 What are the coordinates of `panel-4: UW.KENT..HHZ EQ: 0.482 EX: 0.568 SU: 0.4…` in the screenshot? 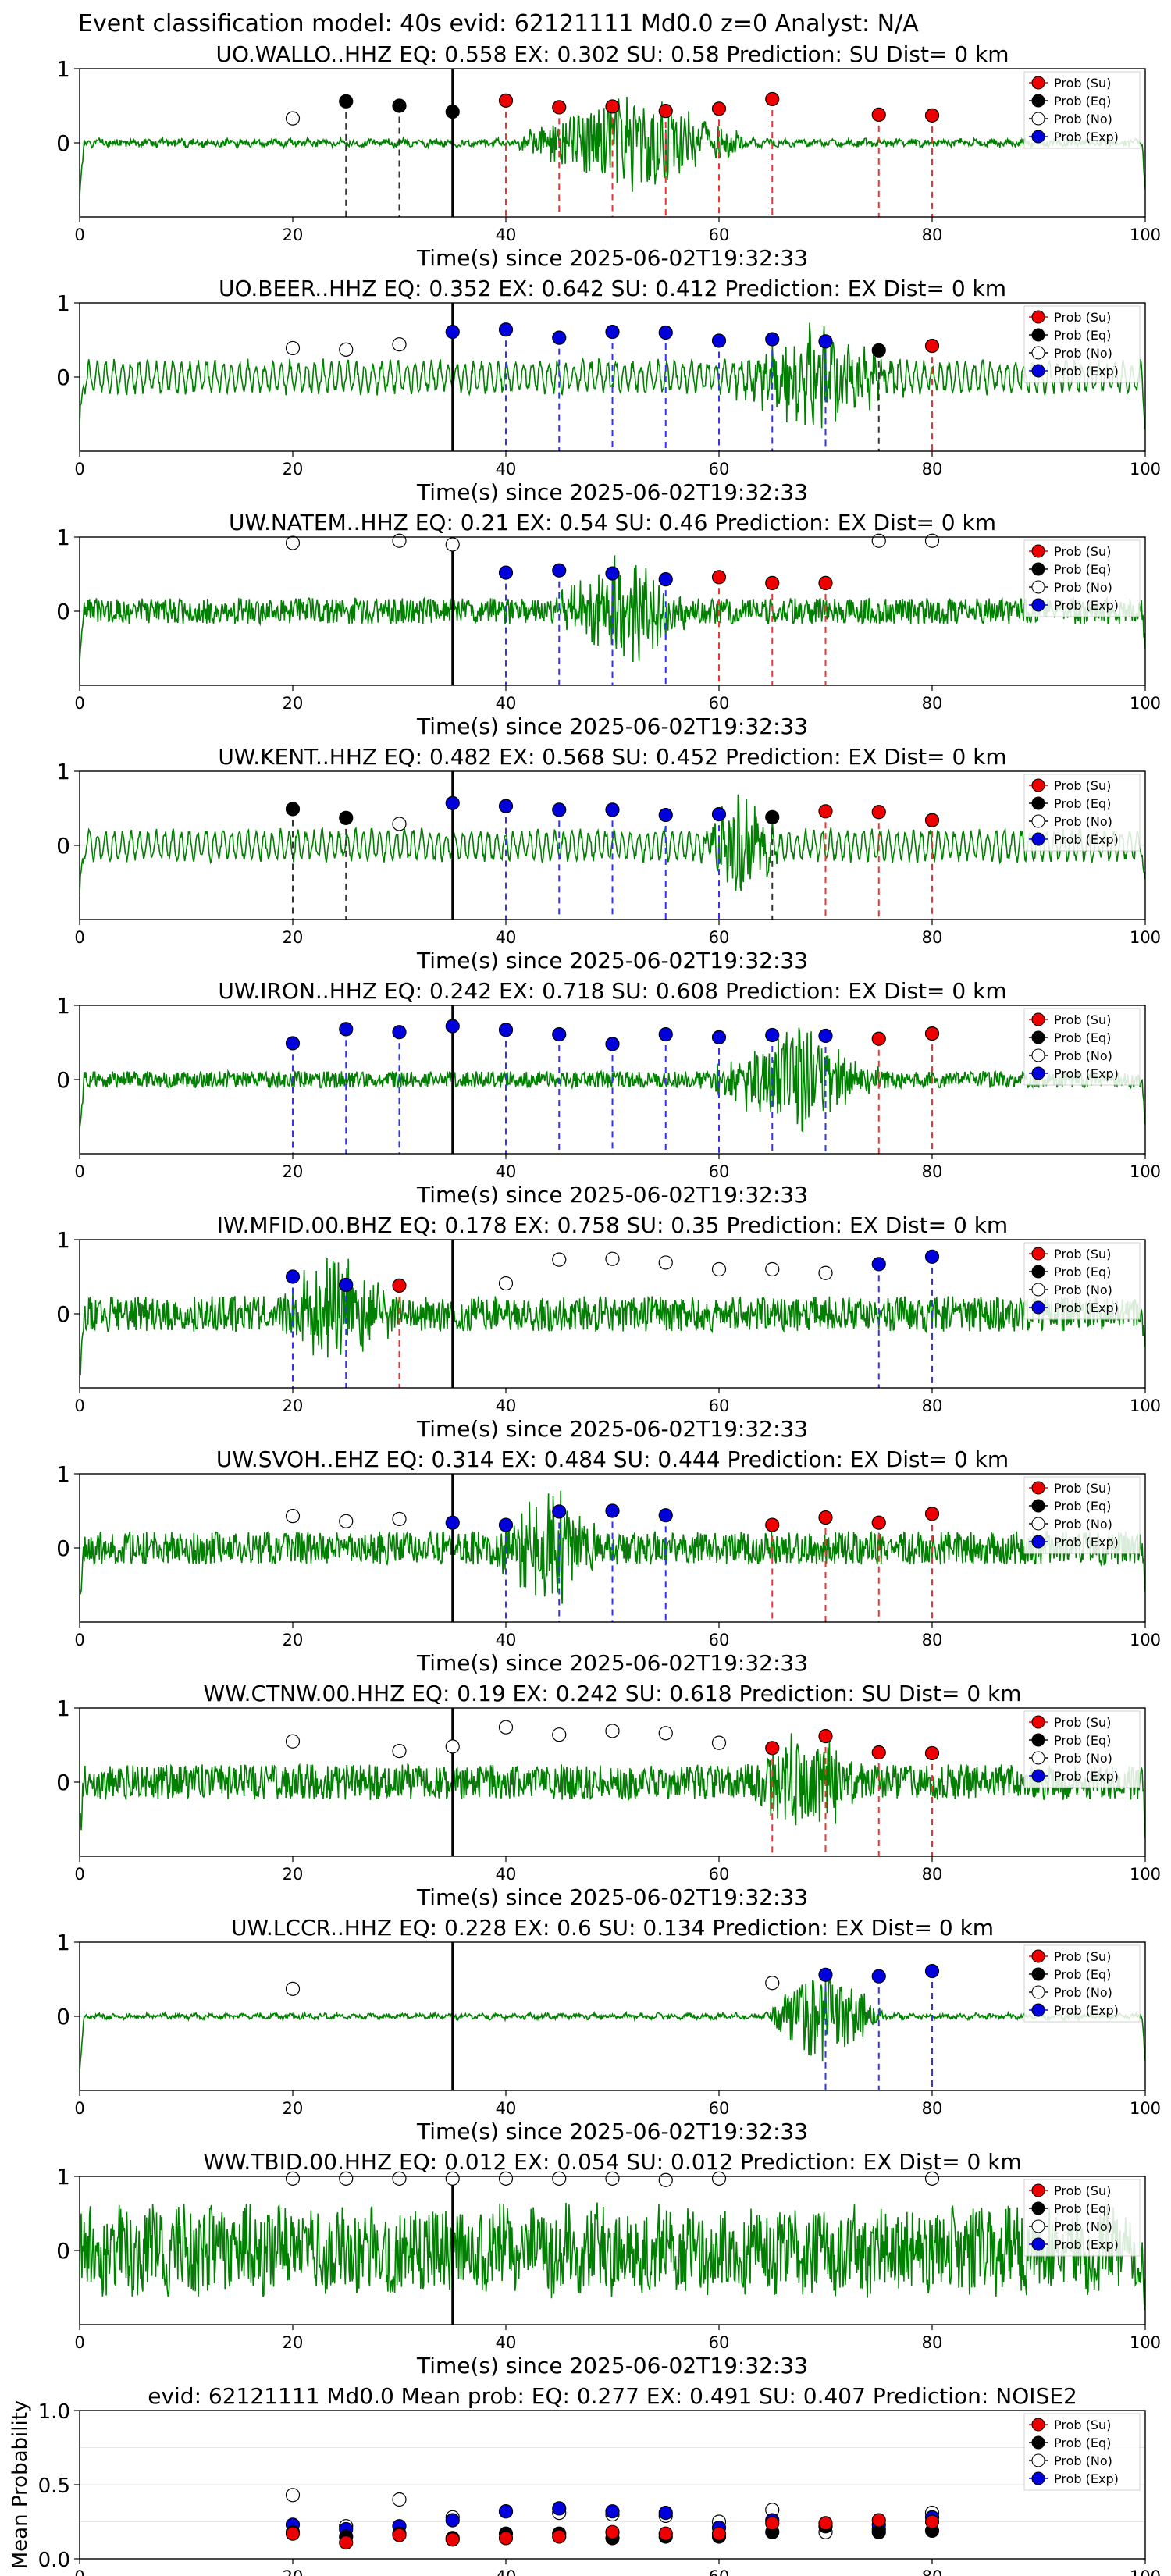 It's located at (608, 858).